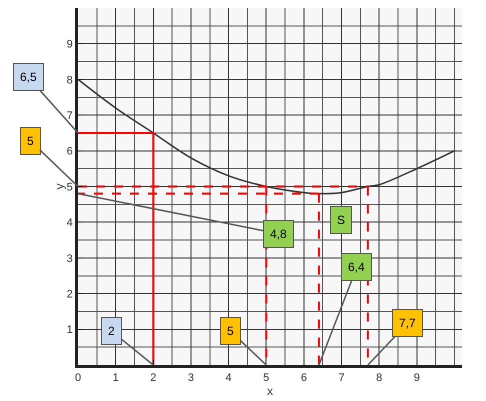 Image resolution: width=486 pixels, height=401 pixels. I want to click on x-tick-label: 0, so click(78, 378).